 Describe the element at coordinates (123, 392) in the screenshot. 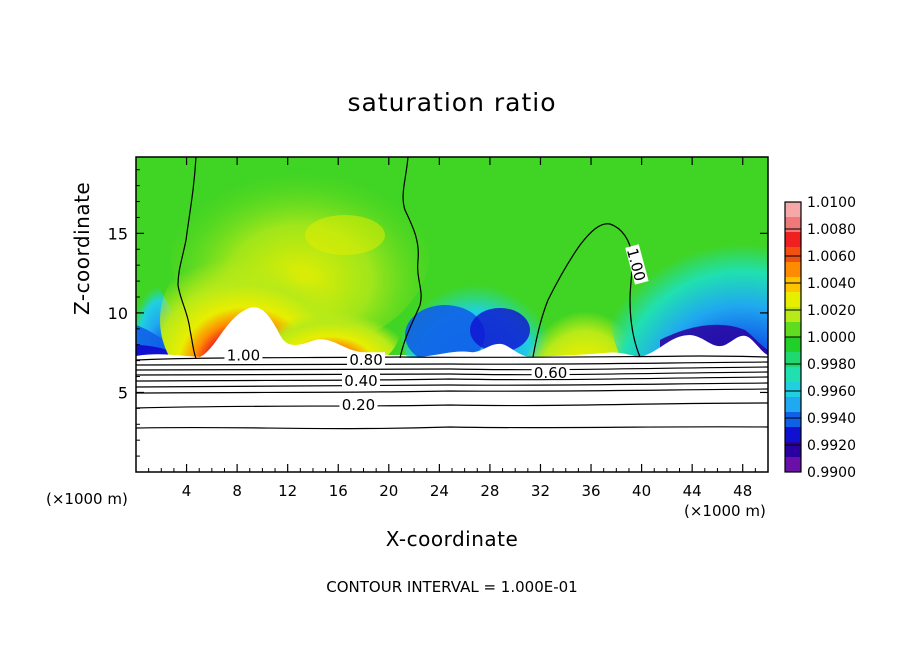

I see `y-tick-label: 5` at that location.